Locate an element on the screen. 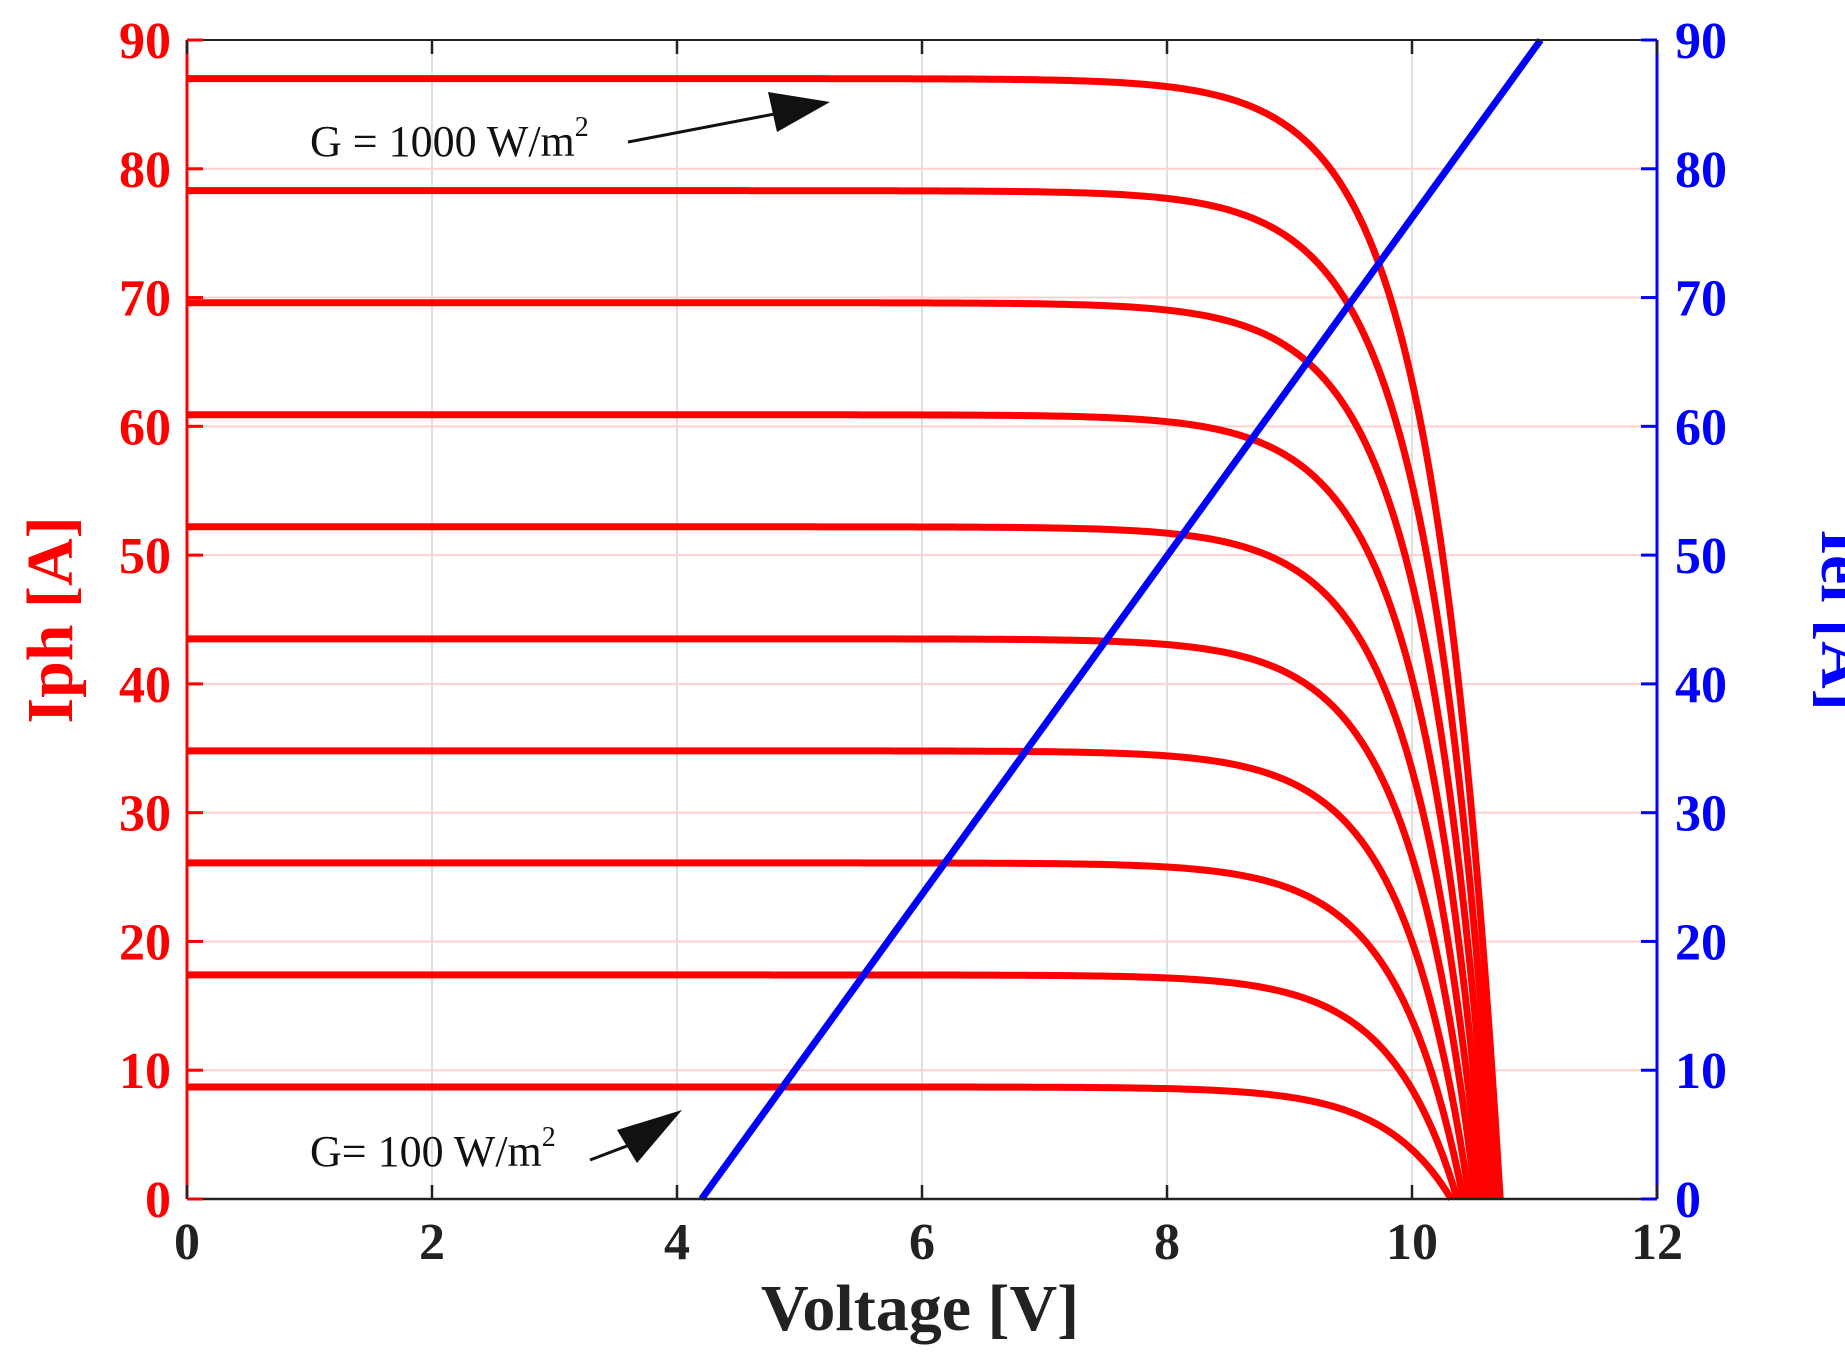 This screenshot has width=1845, height=1371. left-tick-label: 30 is located at coordinates (145, 814).